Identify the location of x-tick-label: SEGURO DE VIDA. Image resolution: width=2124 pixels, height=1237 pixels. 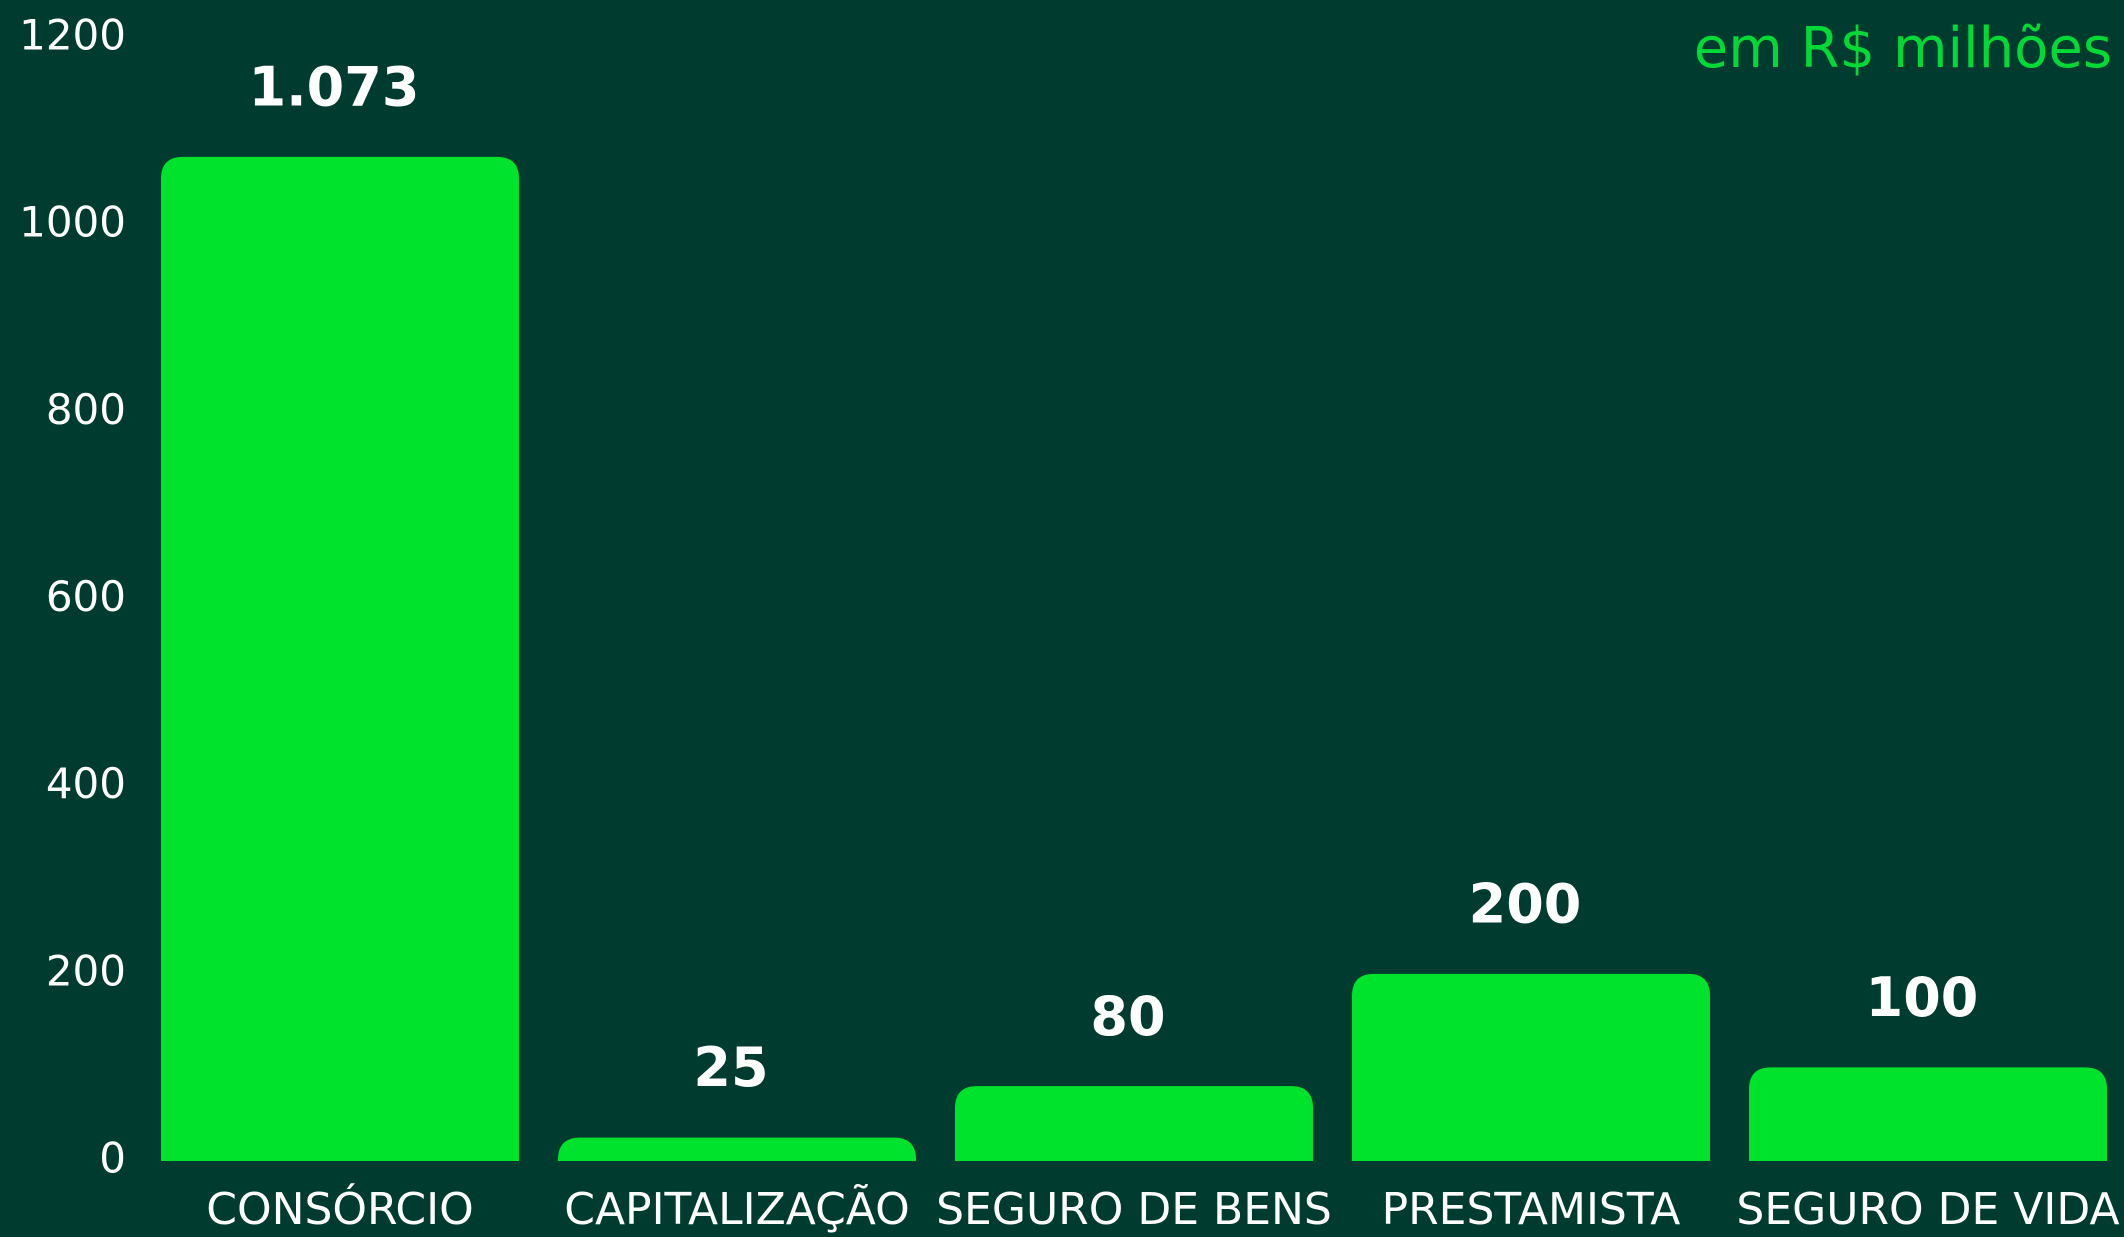
(1927, 1209).